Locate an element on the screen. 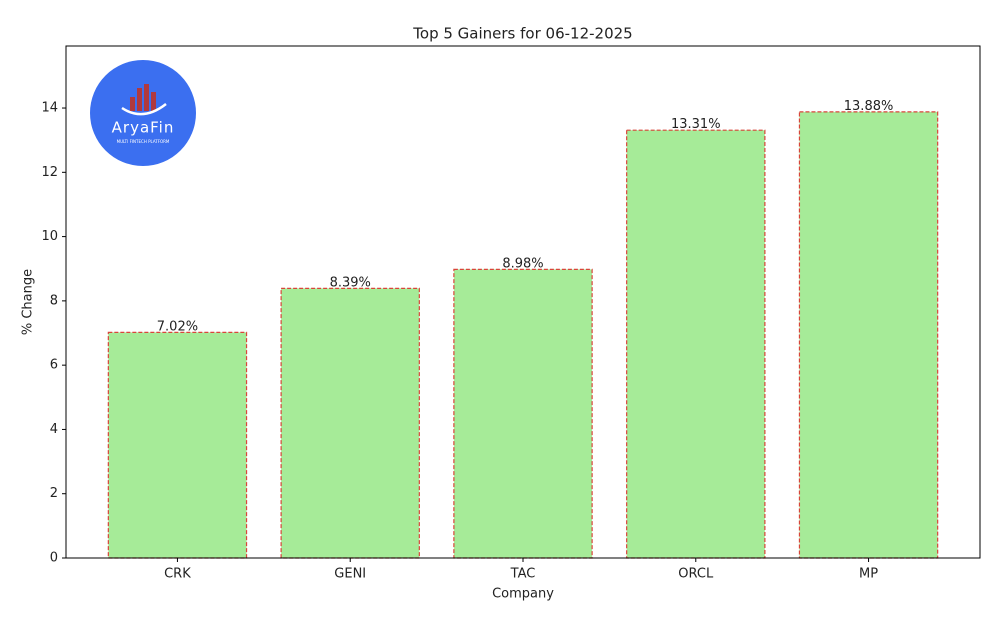 Image resolution: width=990 pixels, height=624 pixels. y-tick-label: 2 is located at coordinates (54, 493).